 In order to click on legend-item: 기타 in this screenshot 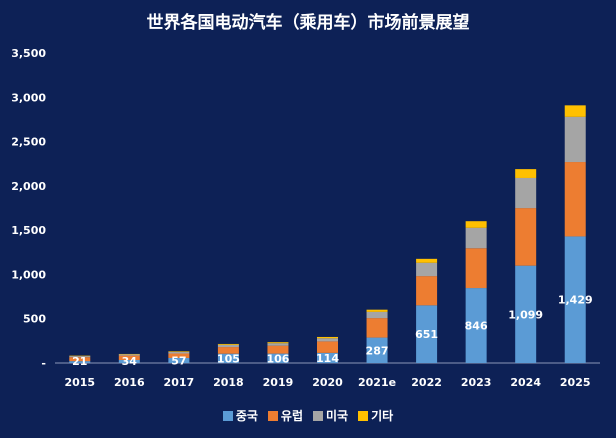, I will do `click(375, 415)`.